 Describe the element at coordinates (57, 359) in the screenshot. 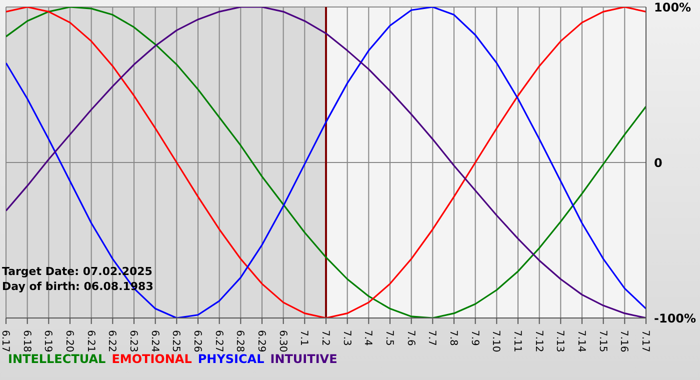

I see `text: INTELLECTUAL` at that location.